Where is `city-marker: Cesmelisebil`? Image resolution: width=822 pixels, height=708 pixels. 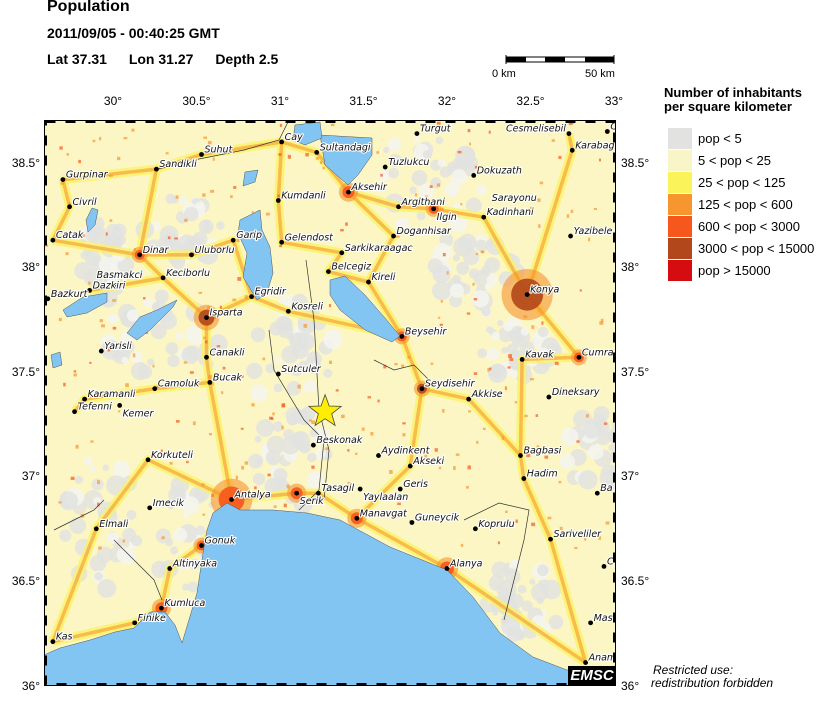
city-marker: Cesmelisebil is located at coordinates (538, 129).